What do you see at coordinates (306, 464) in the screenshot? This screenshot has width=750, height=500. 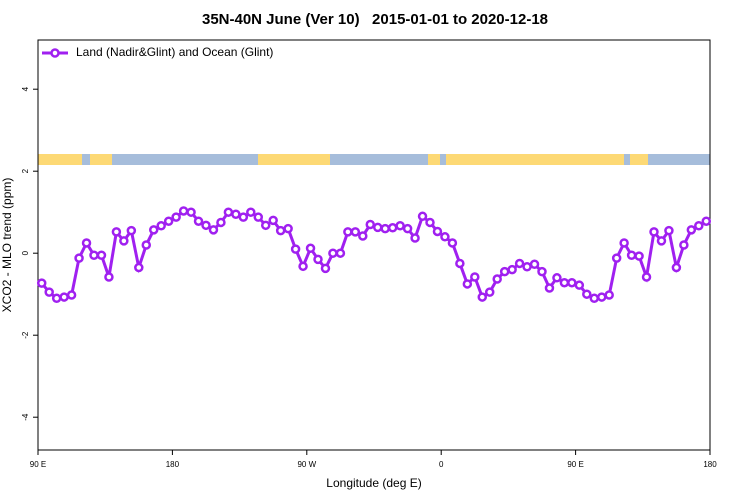 I see `x-tick-label: 90 W` at bounding box center [306, 464].